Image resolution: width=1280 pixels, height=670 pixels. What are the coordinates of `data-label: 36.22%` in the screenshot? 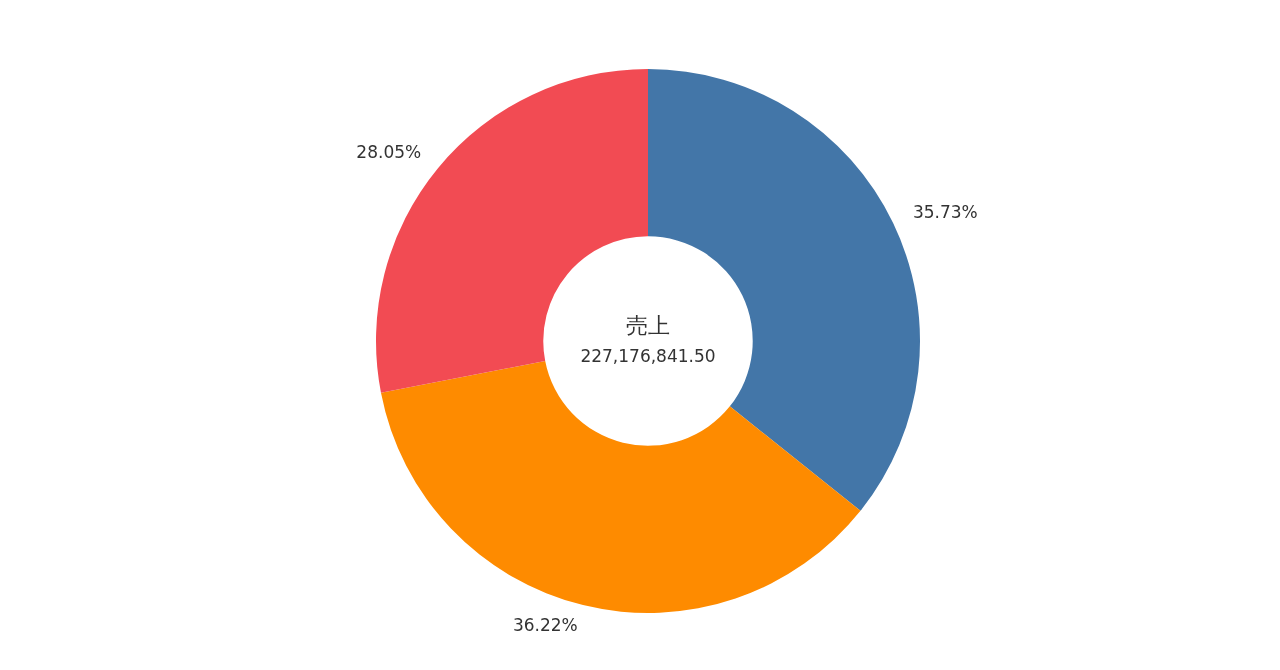 It's located at (545, 624).